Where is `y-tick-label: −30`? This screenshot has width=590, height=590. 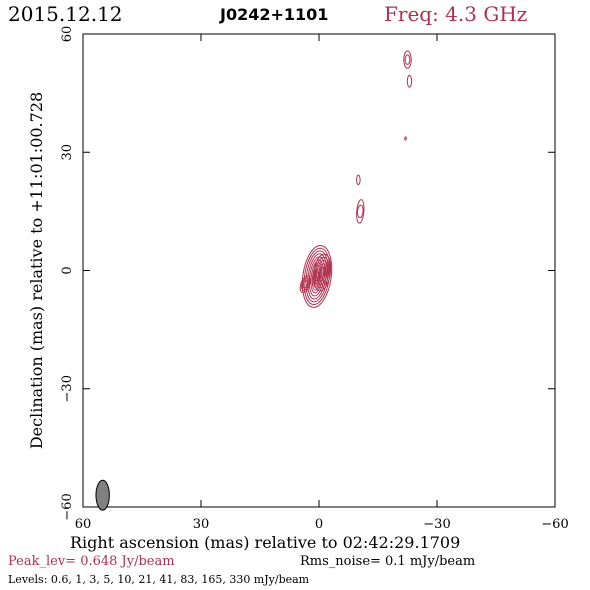
y-tick-label: −30 is located at coordinates (67, 388).